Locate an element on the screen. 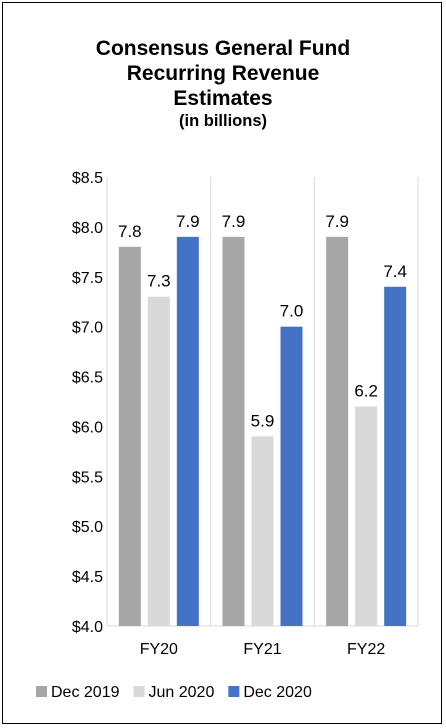  data-label: 7.4 is located at coordinates (395, 271).